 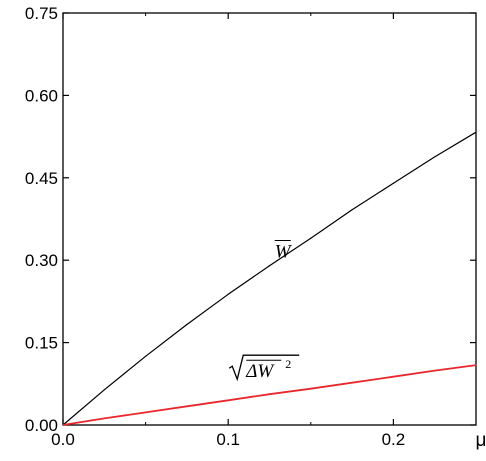 I want to click on annotation-layer: W ΔW 2, so click(x=264, y=310).